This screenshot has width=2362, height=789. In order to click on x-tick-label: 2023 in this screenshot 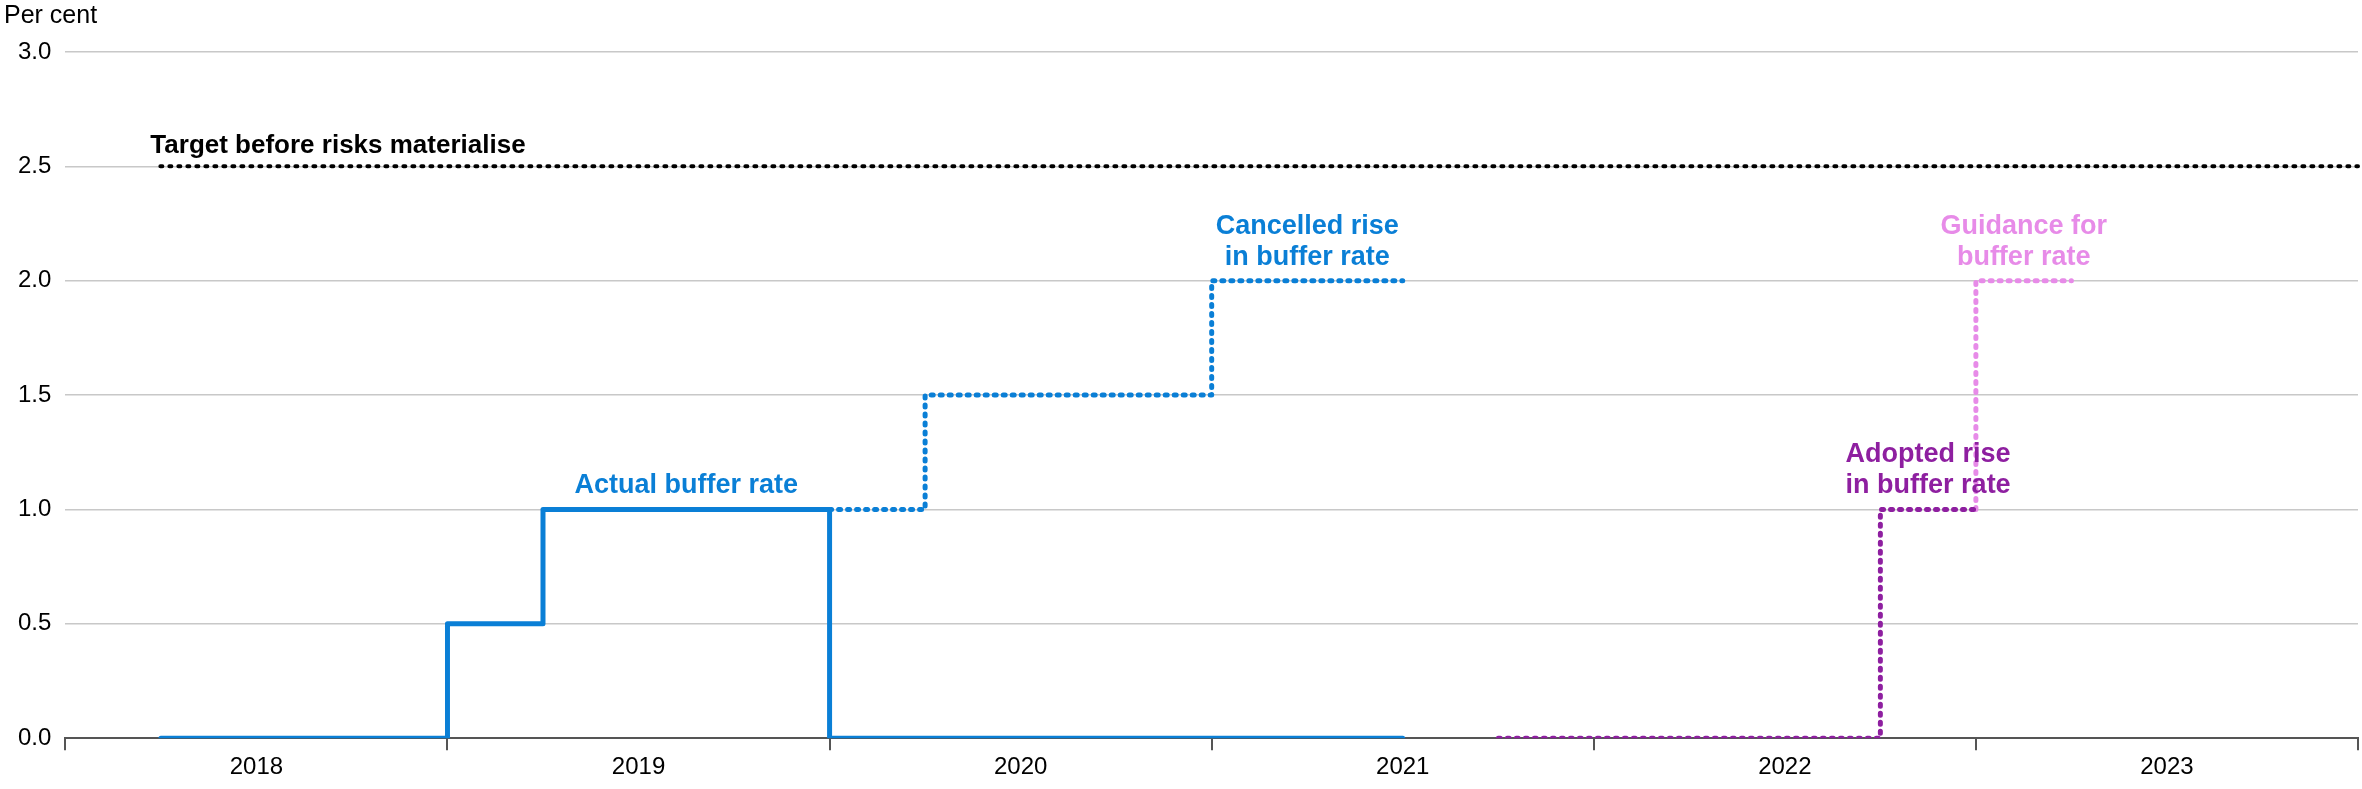, I will do `click(2167, 766)`.